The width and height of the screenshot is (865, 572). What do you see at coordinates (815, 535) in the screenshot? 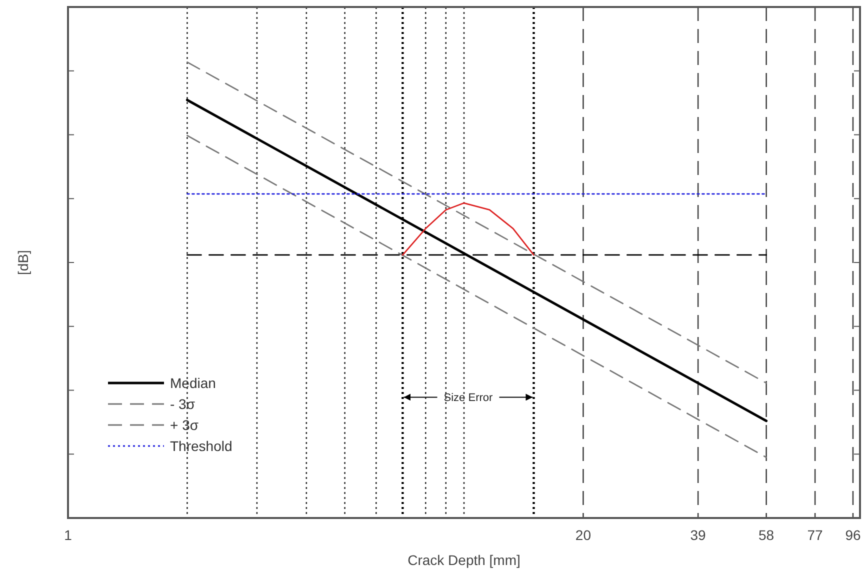
I see `x-tick-label: 77` at bounding box center [815, 535].